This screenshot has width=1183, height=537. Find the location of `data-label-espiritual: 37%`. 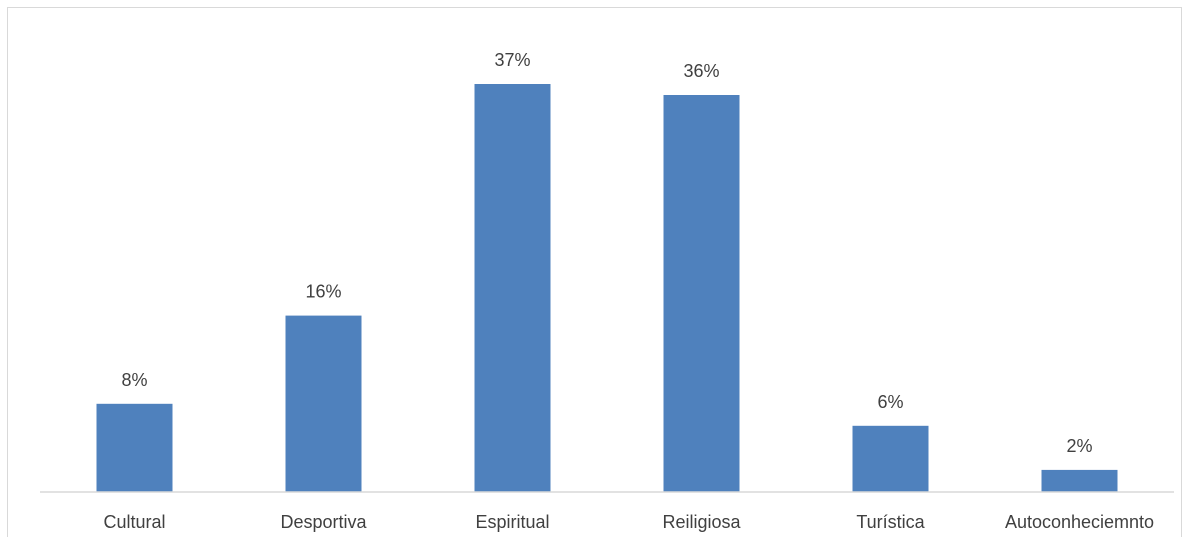

data-label-espiritual: 37% is located at coordinates (512, 60).